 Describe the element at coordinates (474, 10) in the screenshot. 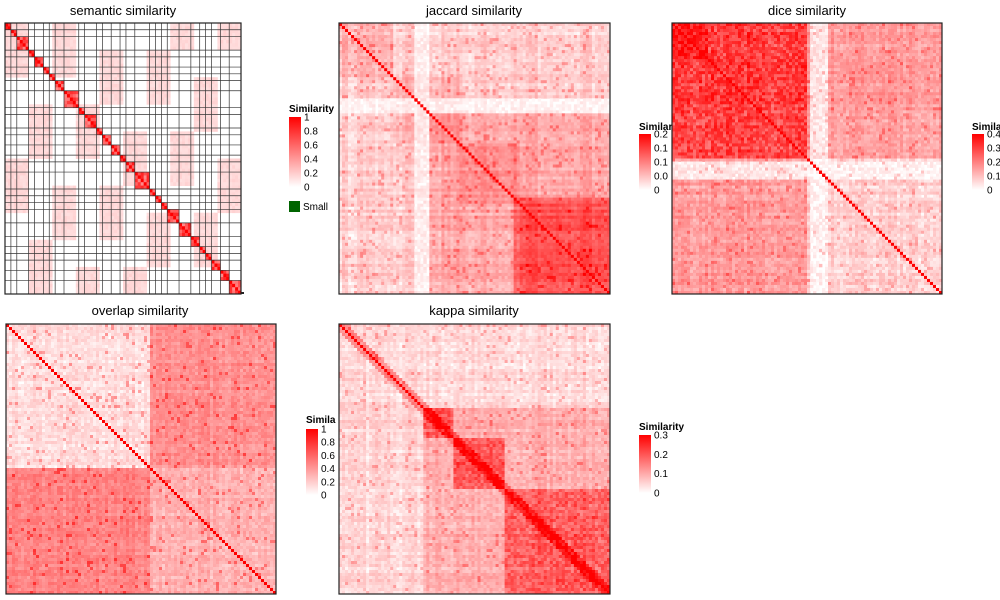

I see `chart-title: jaccard similarity` at that location.